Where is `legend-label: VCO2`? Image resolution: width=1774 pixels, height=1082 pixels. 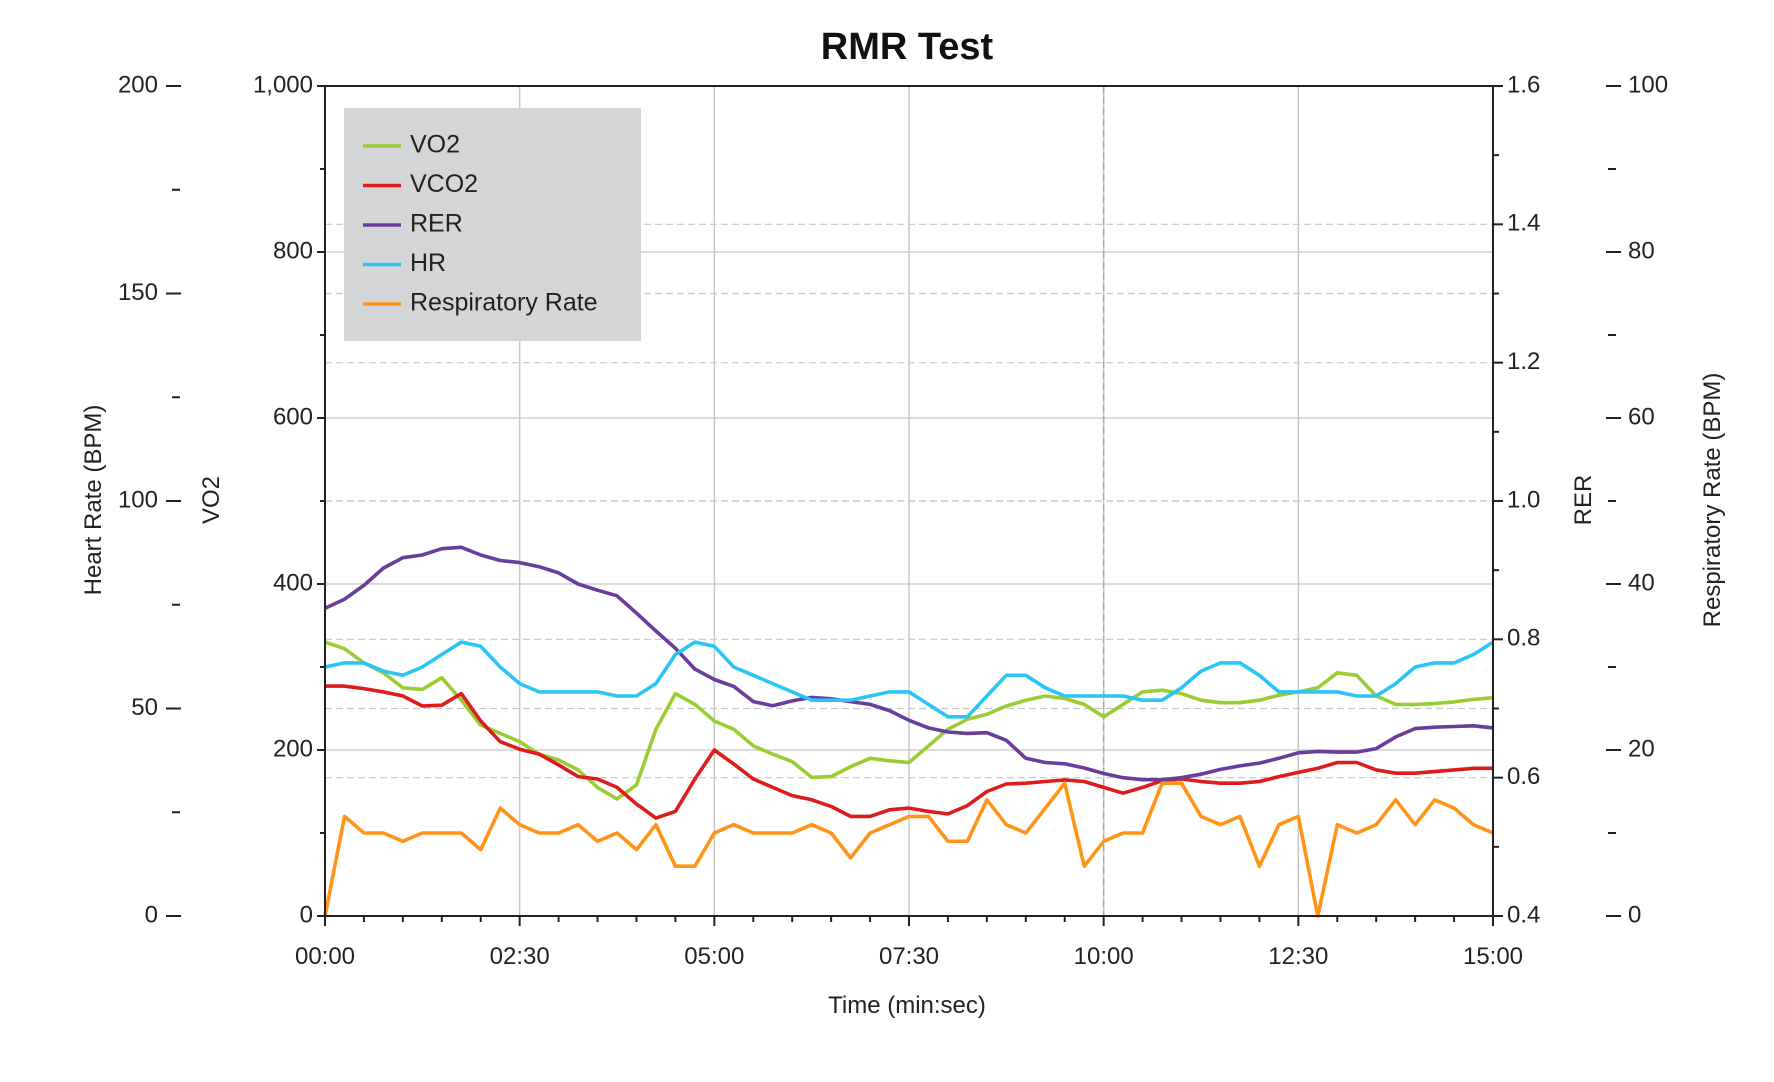
legend-label: VCO2 is located at coordinates (444, 184).